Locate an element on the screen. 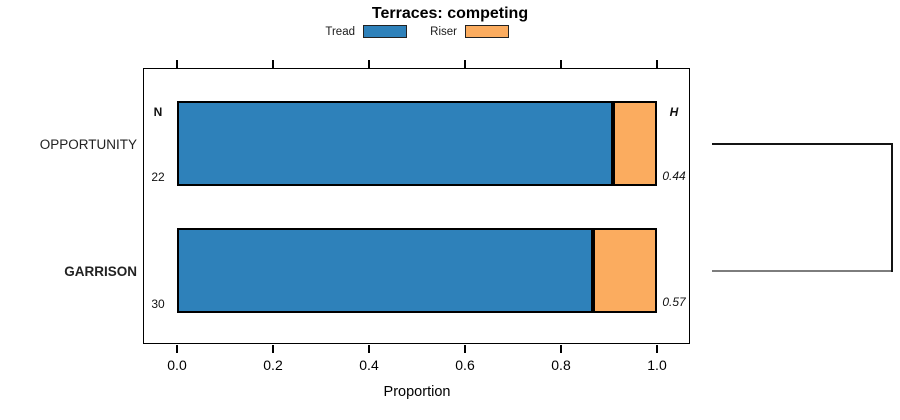 This screenshot has width=900, height=420. dendrogram-branch-bottom is located at coordinates (802, 271).